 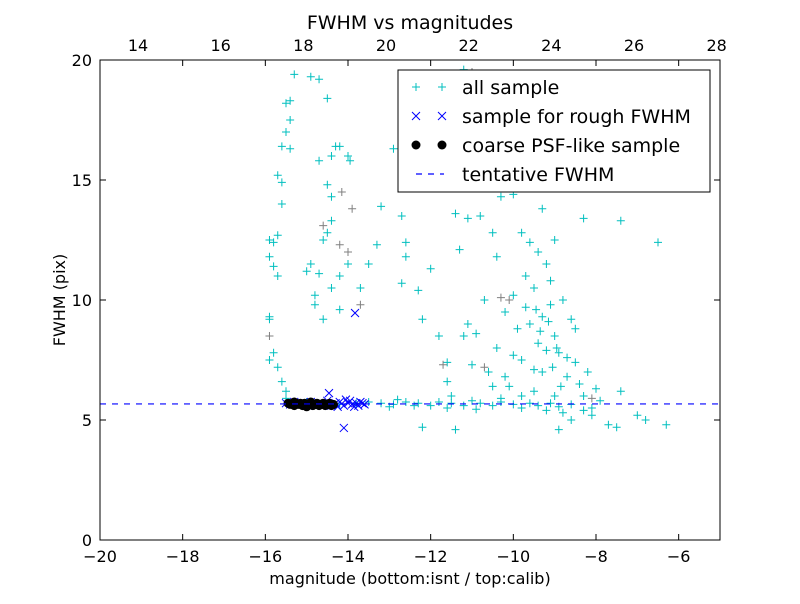 What do you see at coordinates (442, 145) in the screenshot?
I see `legend-marker` at bounding box center [442, 145].